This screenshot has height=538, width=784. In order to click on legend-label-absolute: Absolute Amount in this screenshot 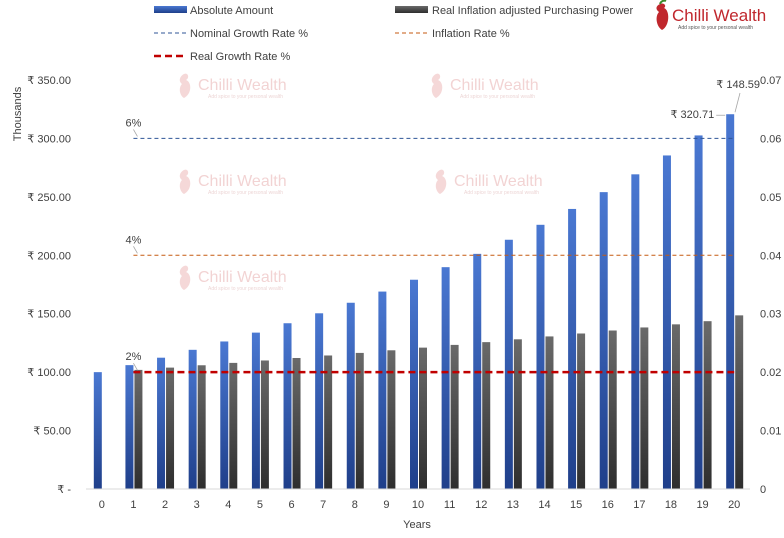, I will do `click(231, 11)`.